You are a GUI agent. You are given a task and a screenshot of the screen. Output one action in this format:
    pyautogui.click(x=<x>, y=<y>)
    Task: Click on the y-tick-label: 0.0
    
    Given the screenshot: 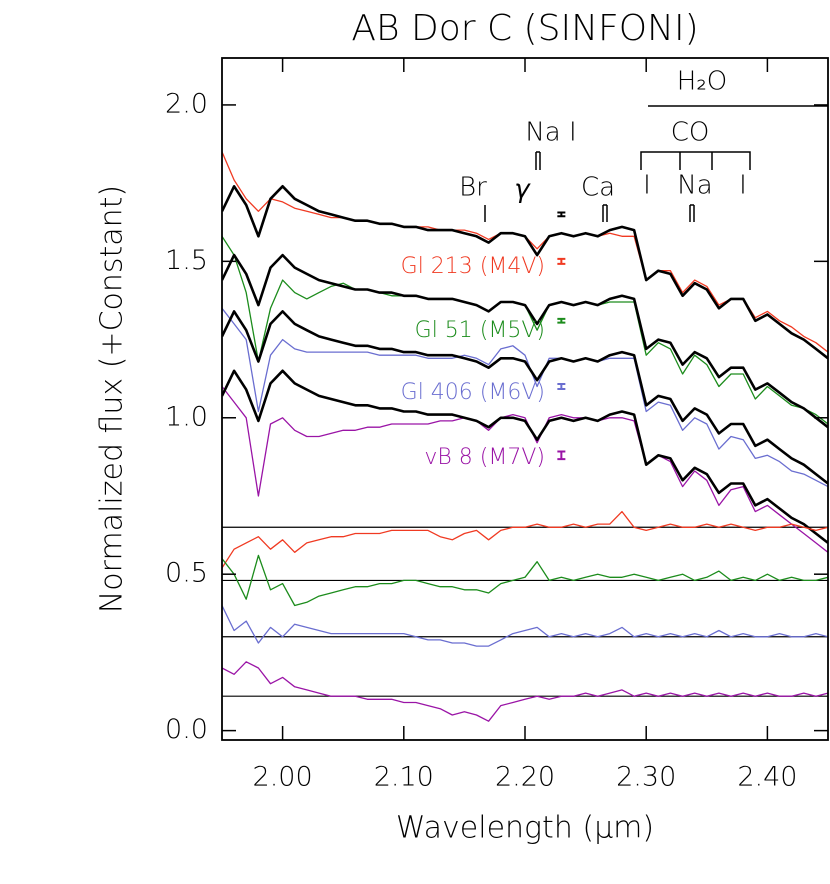 What is the action you would take?
    pyautogui.click(x=186, y=729)
    